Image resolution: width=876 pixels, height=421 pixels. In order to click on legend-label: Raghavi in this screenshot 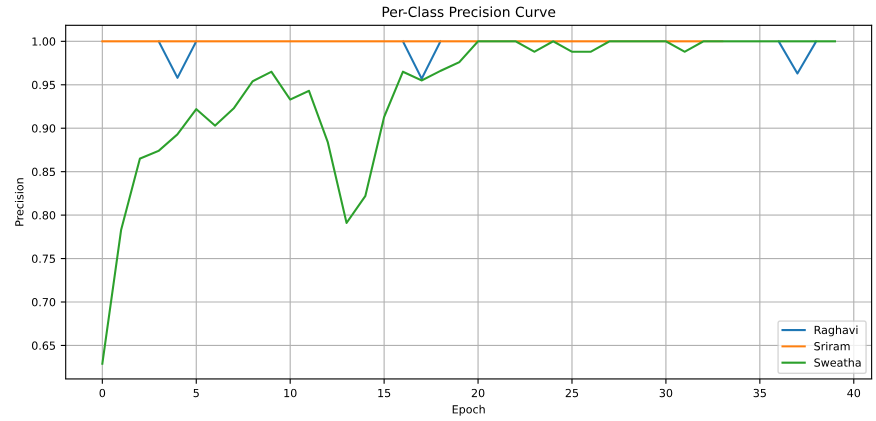, I will do `click(836, 331)`.